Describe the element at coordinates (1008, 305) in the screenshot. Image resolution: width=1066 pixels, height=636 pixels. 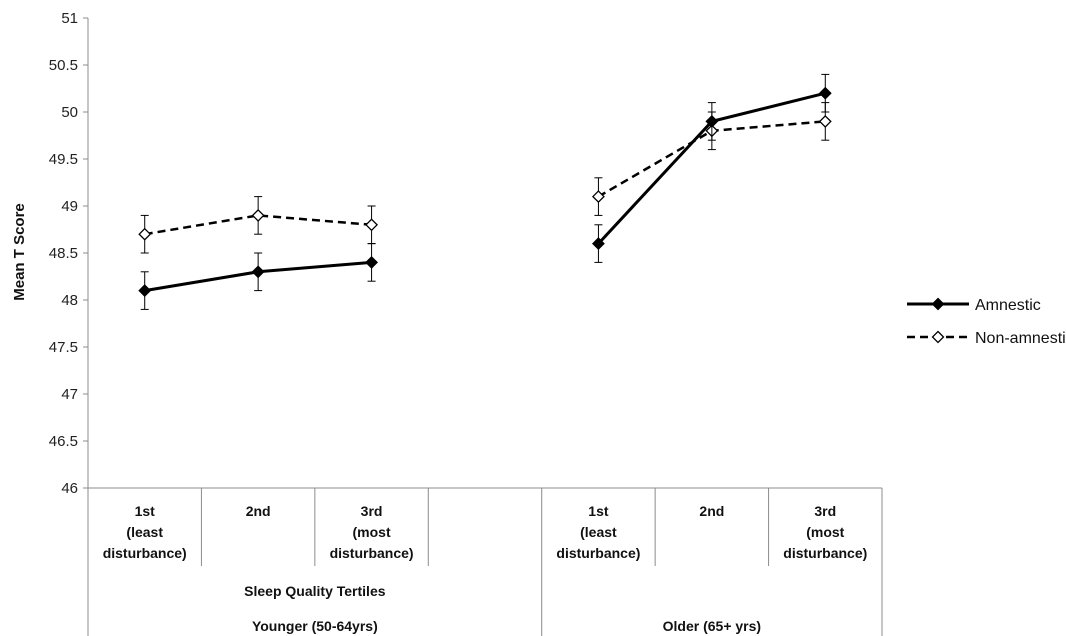
I see `legend-label: Amnestic` at that location.